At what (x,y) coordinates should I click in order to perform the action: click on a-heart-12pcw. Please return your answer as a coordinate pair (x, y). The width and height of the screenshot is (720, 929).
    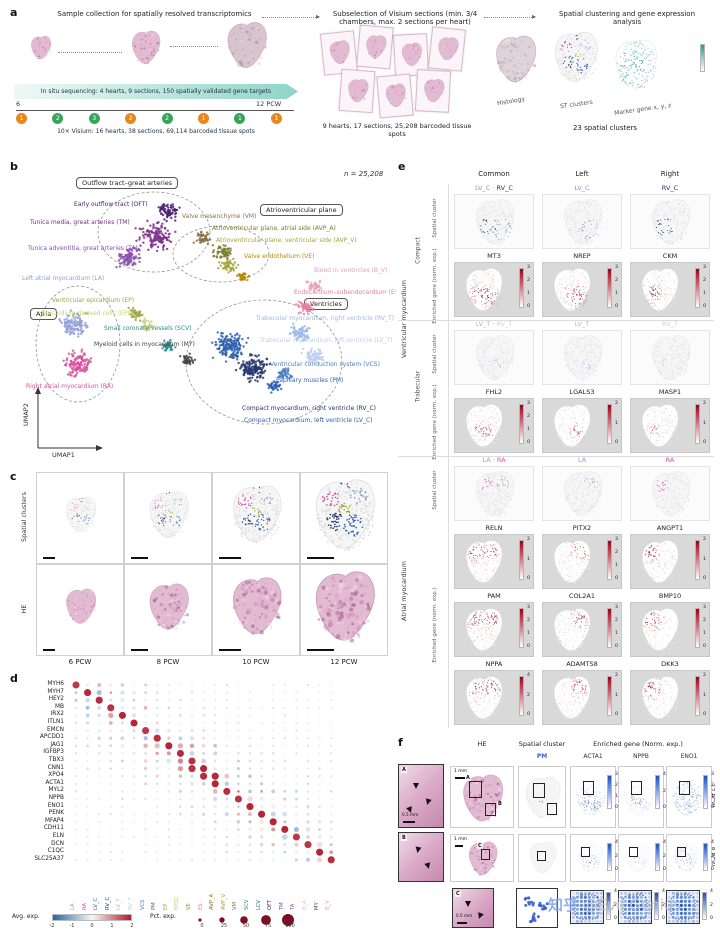
    Looking at the image, I should click on (247, 48).